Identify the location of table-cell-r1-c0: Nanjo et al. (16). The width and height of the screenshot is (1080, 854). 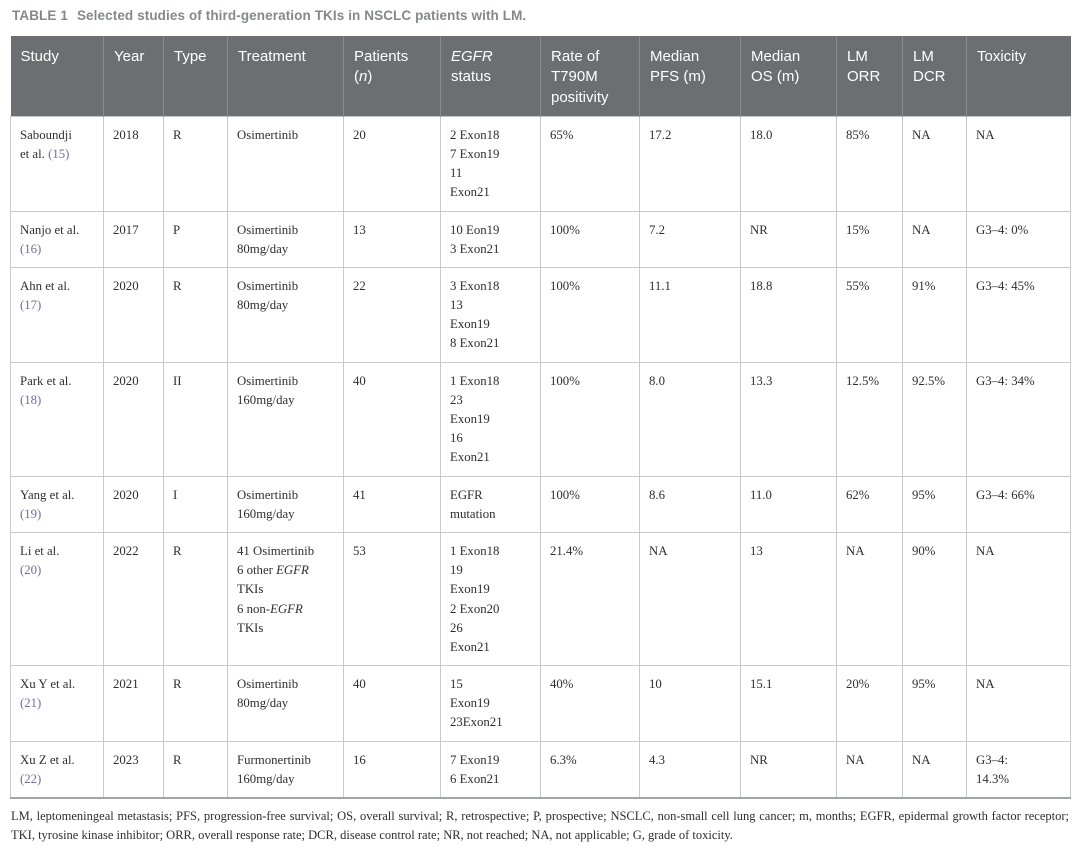
(57, 239).